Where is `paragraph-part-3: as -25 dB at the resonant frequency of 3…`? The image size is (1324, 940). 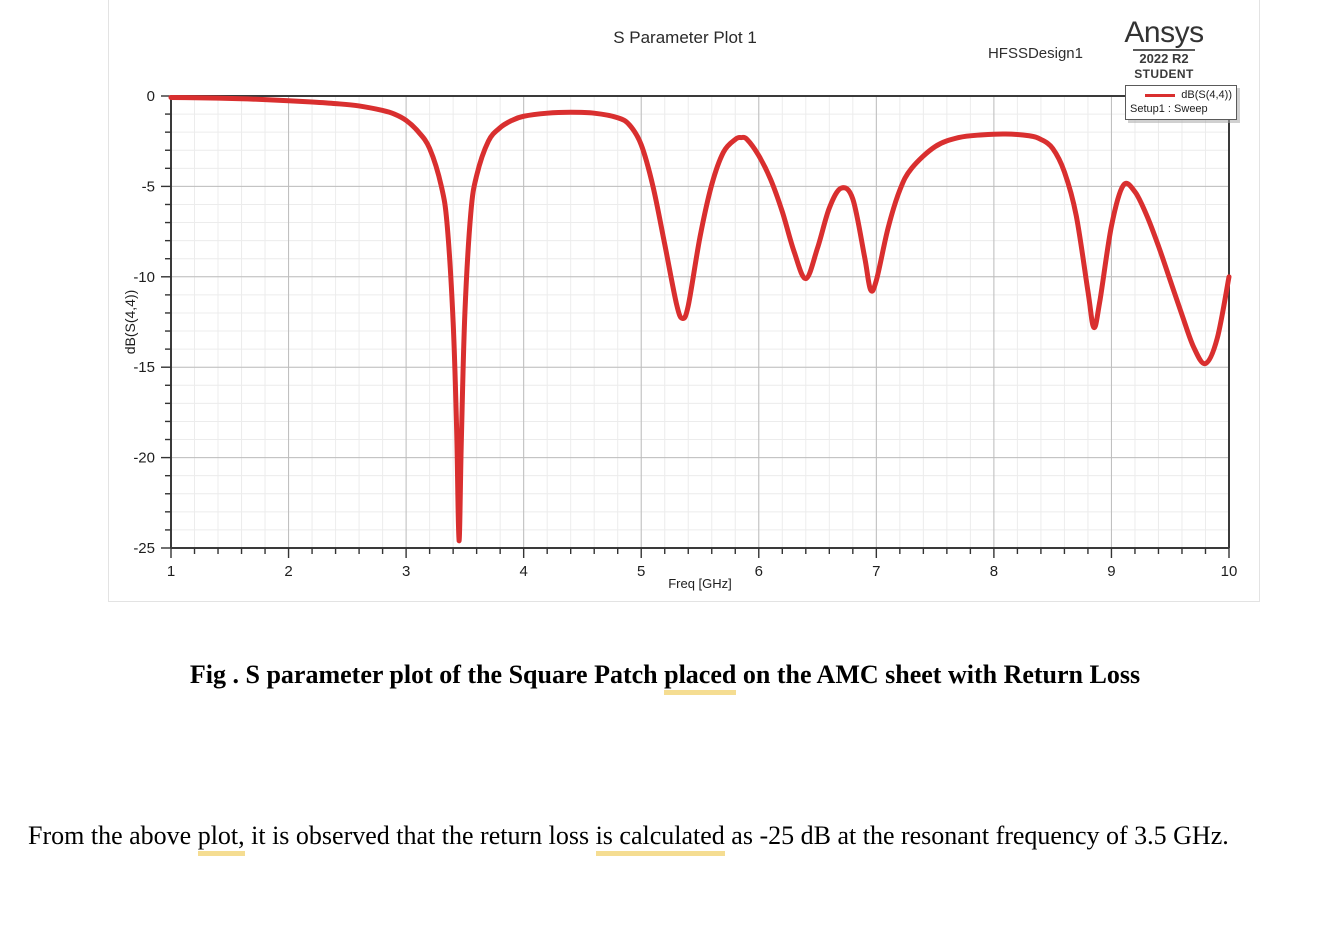 paragraph-part-3: as -25 dB at the resonant frequency of 3… is located at coordinates (976, 835).